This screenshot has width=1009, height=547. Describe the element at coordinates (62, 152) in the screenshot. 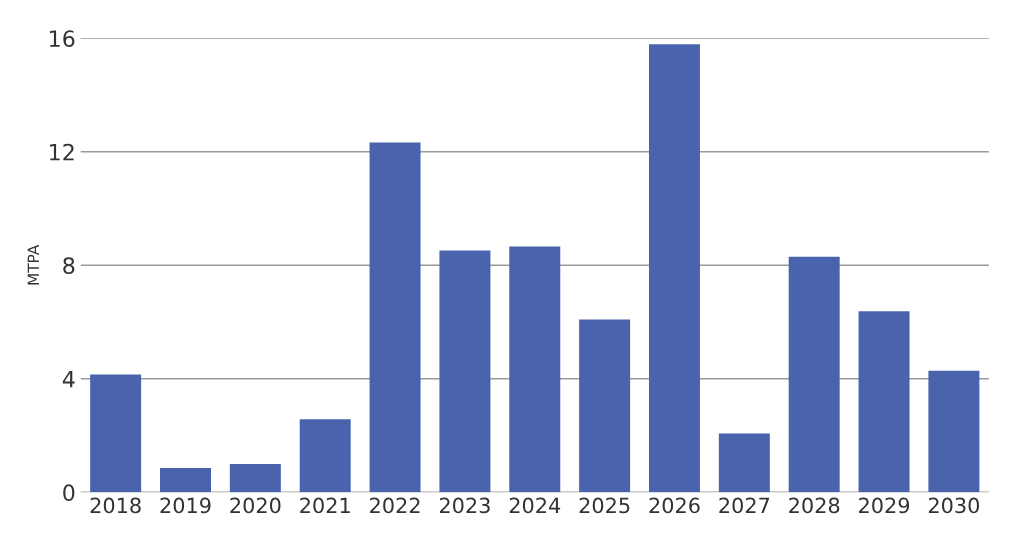

I see `y-tick-label: 12` at that location.